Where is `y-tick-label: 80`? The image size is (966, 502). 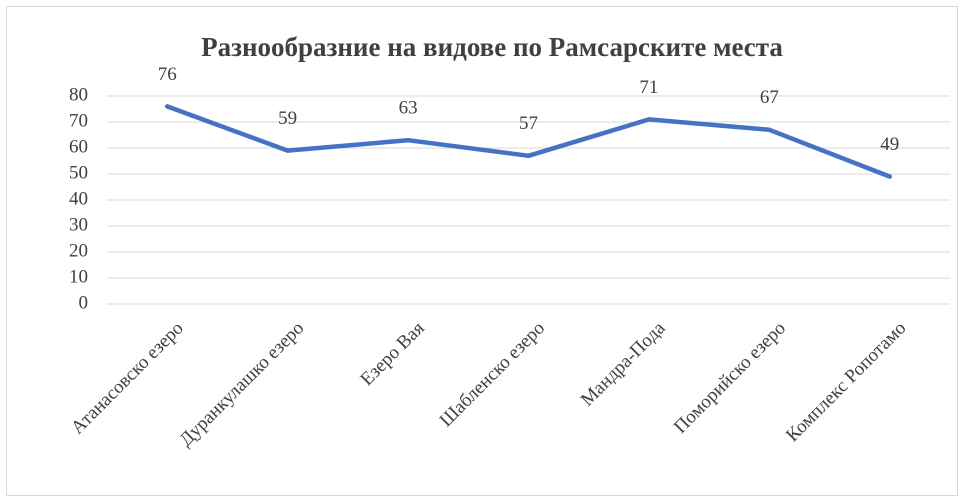 y-tick-label: 80 is located at coordinates (78, 94).